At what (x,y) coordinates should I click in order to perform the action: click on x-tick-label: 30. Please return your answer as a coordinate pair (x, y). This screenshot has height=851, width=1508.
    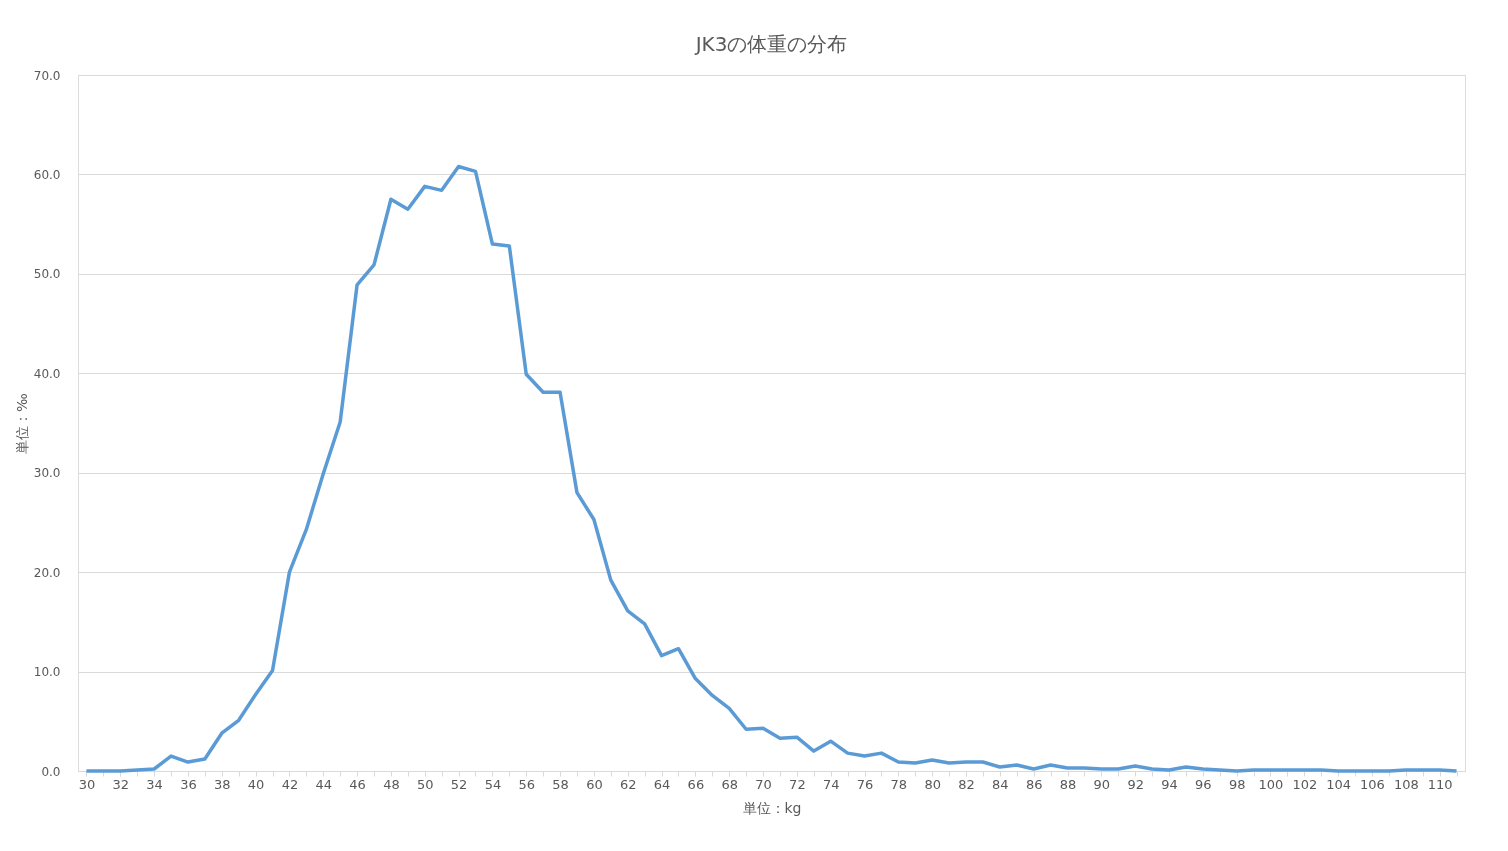
    Looking at the image, I should click on (87, 784).